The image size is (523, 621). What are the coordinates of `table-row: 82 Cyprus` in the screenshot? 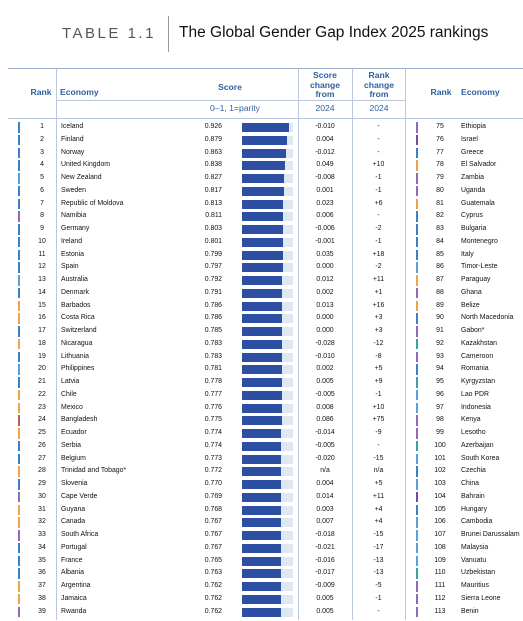 It's located at (469, 216).